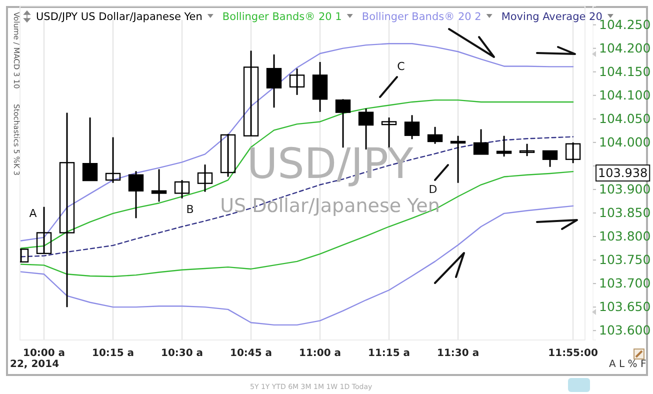 This screenshot has height=394, width=653. Describe the element at coordinates (35, 364) in the screenshot. I see `text: 22, 2014` at that location.